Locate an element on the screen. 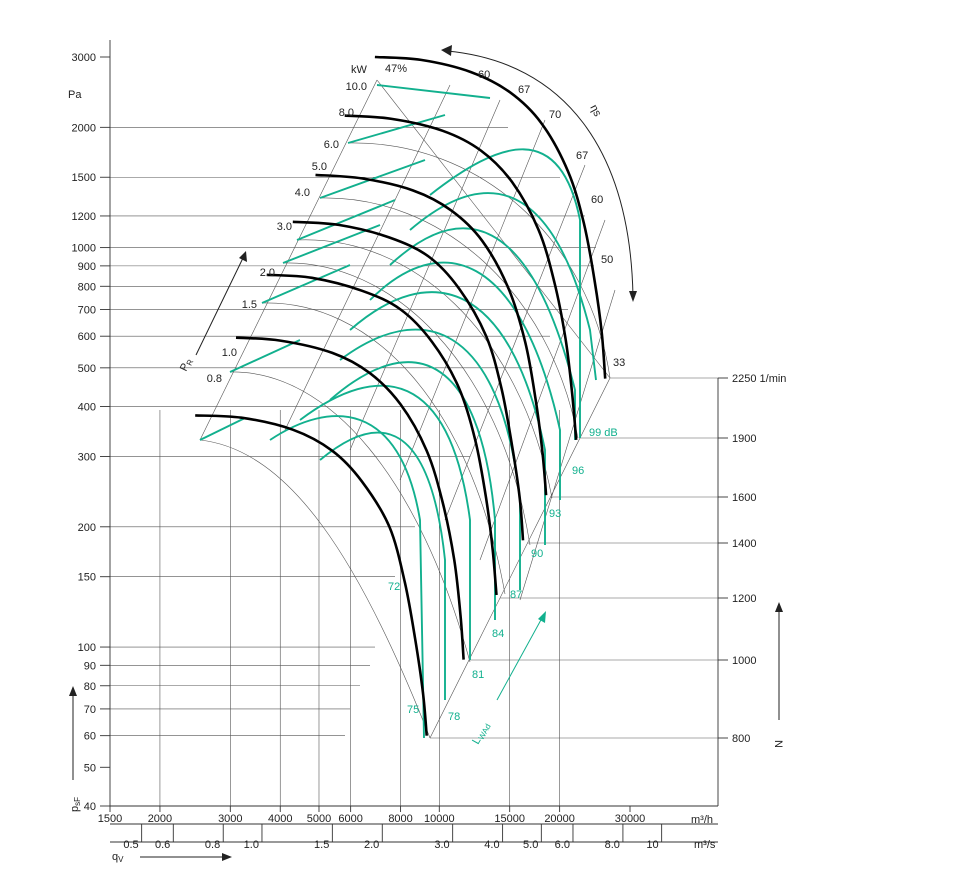 This screenshot has width=970, height=878. speed-tick-label: 1600 is located at coordinates (744, 498).